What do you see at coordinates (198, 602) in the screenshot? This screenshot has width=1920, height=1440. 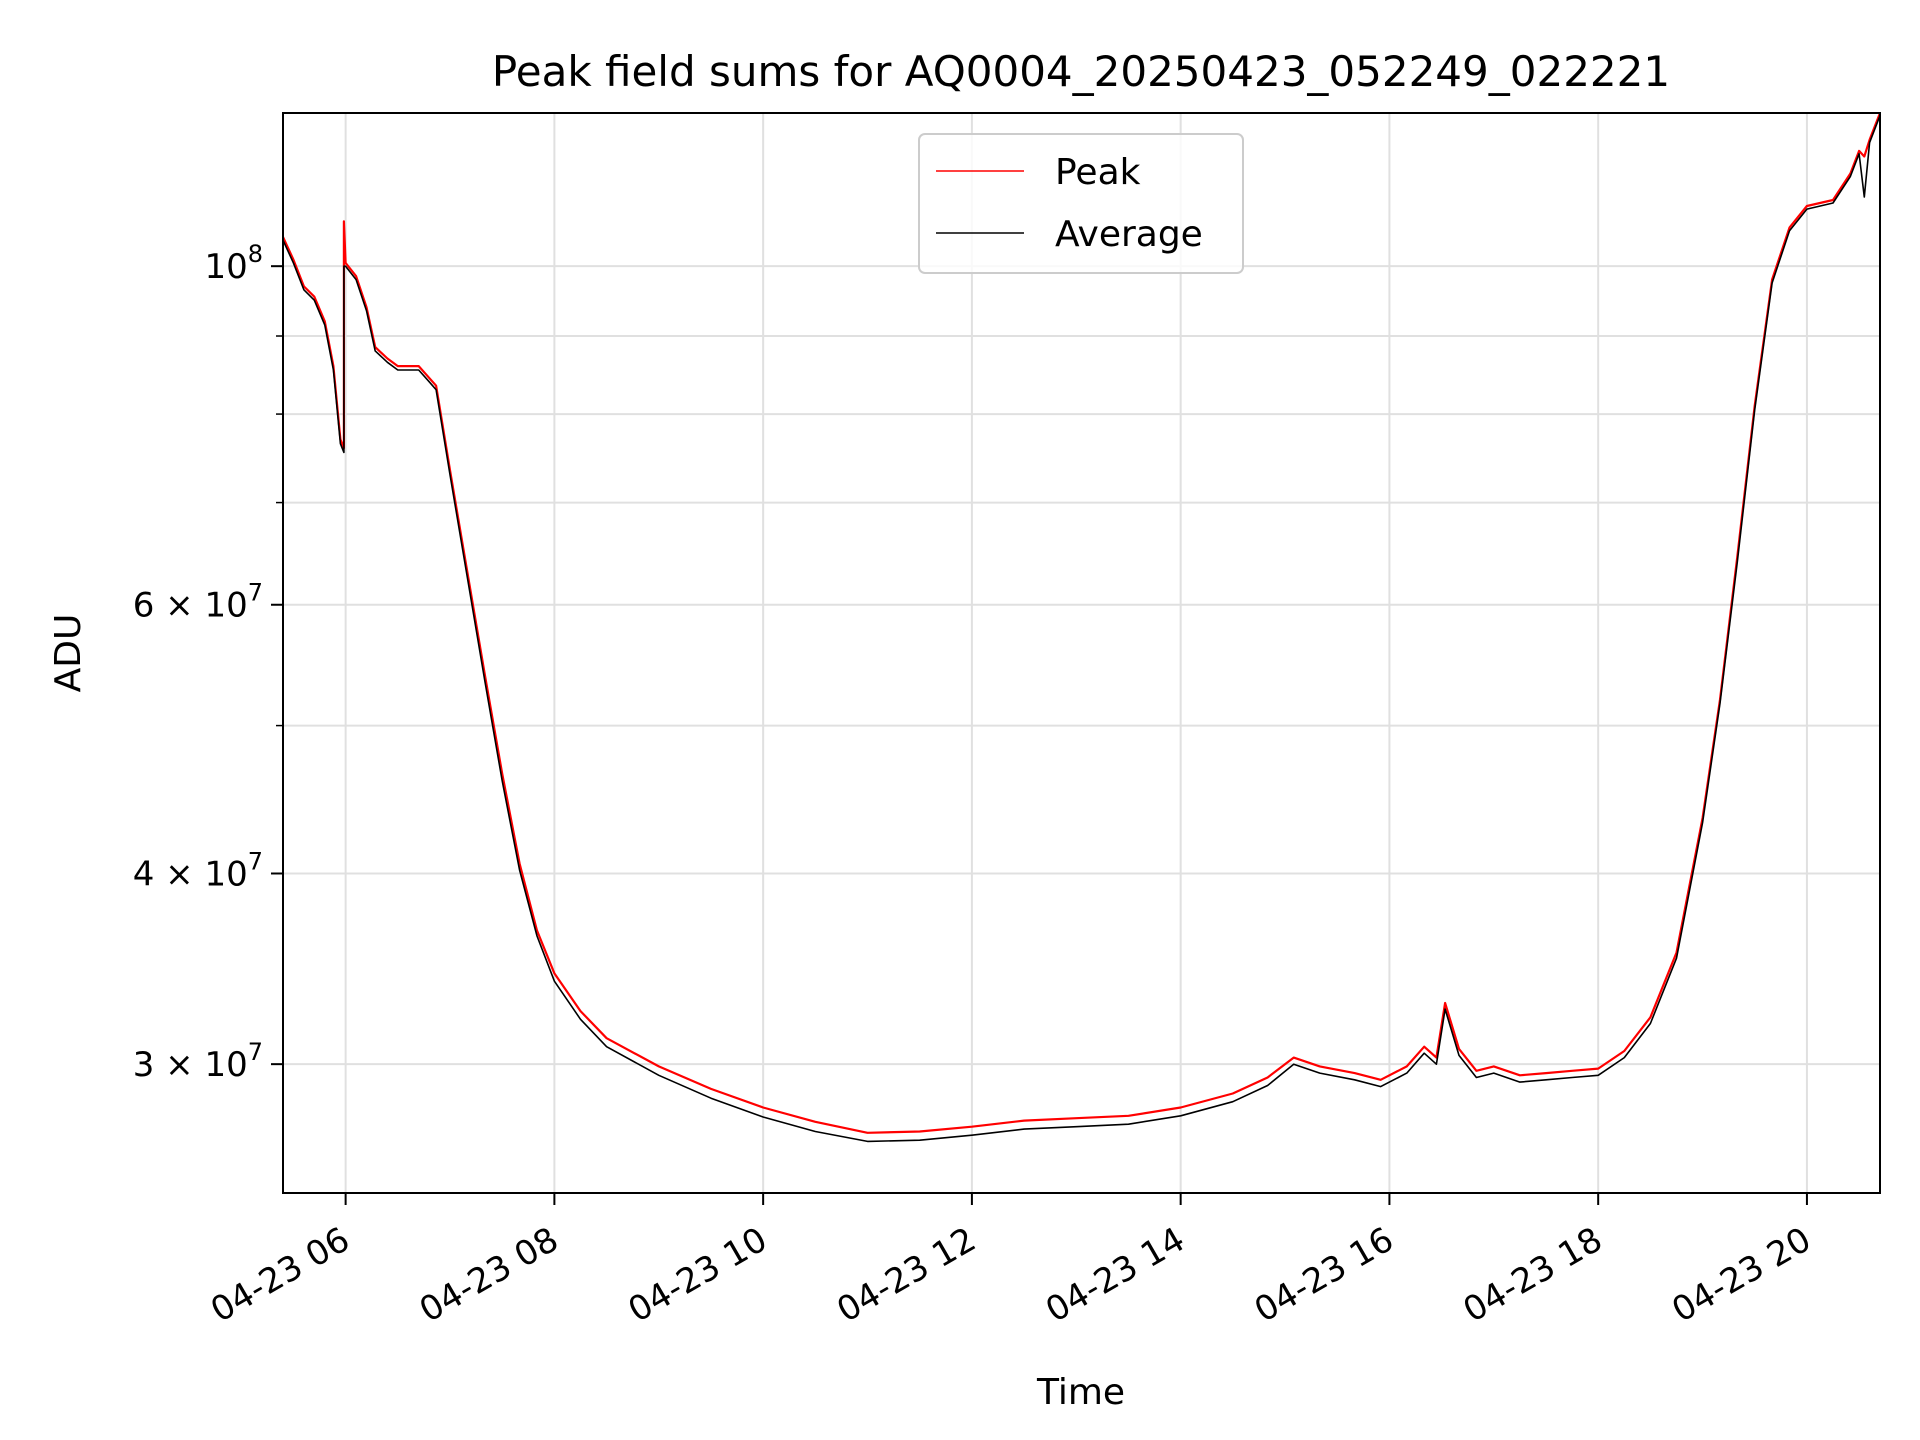 I see `y-tick-label: 6 × 107` at bounding box center [198, 602].